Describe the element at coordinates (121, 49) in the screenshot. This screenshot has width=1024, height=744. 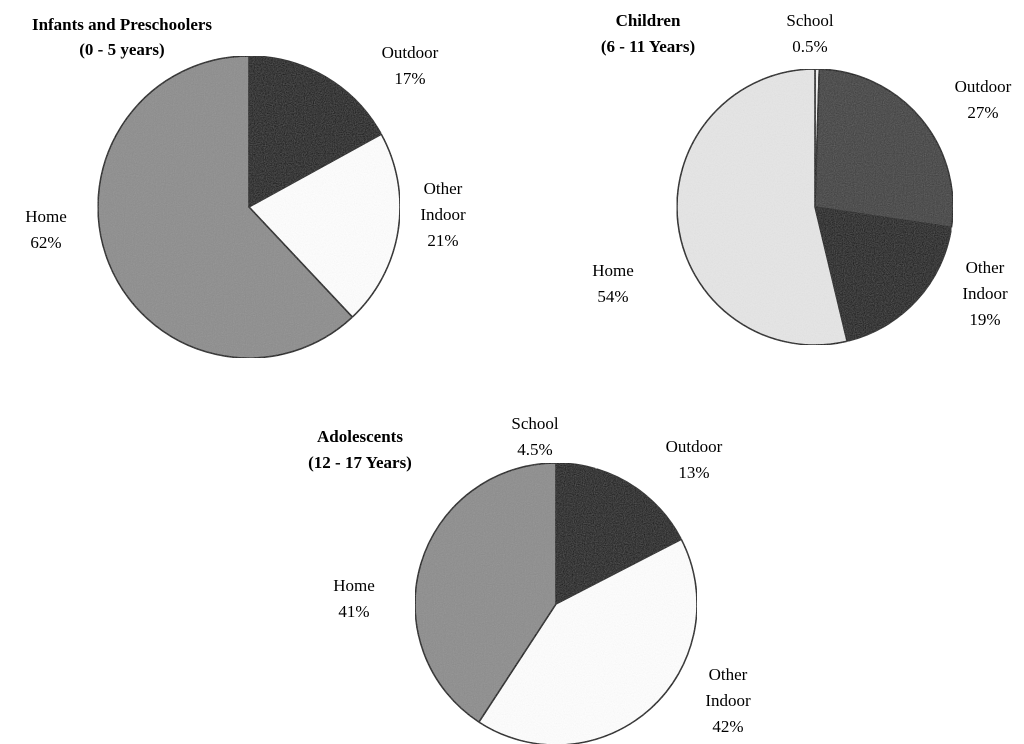
I see `pie-infants-title-line2: (0 - 5 years)` at that location.